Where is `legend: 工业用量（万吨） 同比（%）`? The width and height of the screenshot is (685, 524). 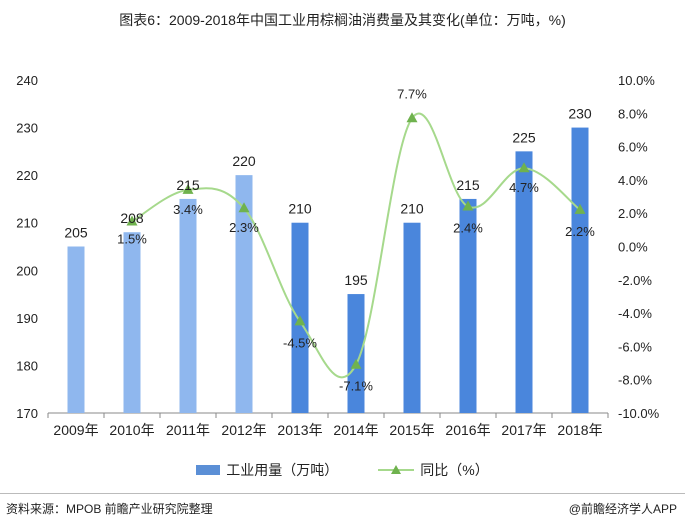 legend: 工业用量（万吨） 同比（%） is located at coordinates (342, 470).